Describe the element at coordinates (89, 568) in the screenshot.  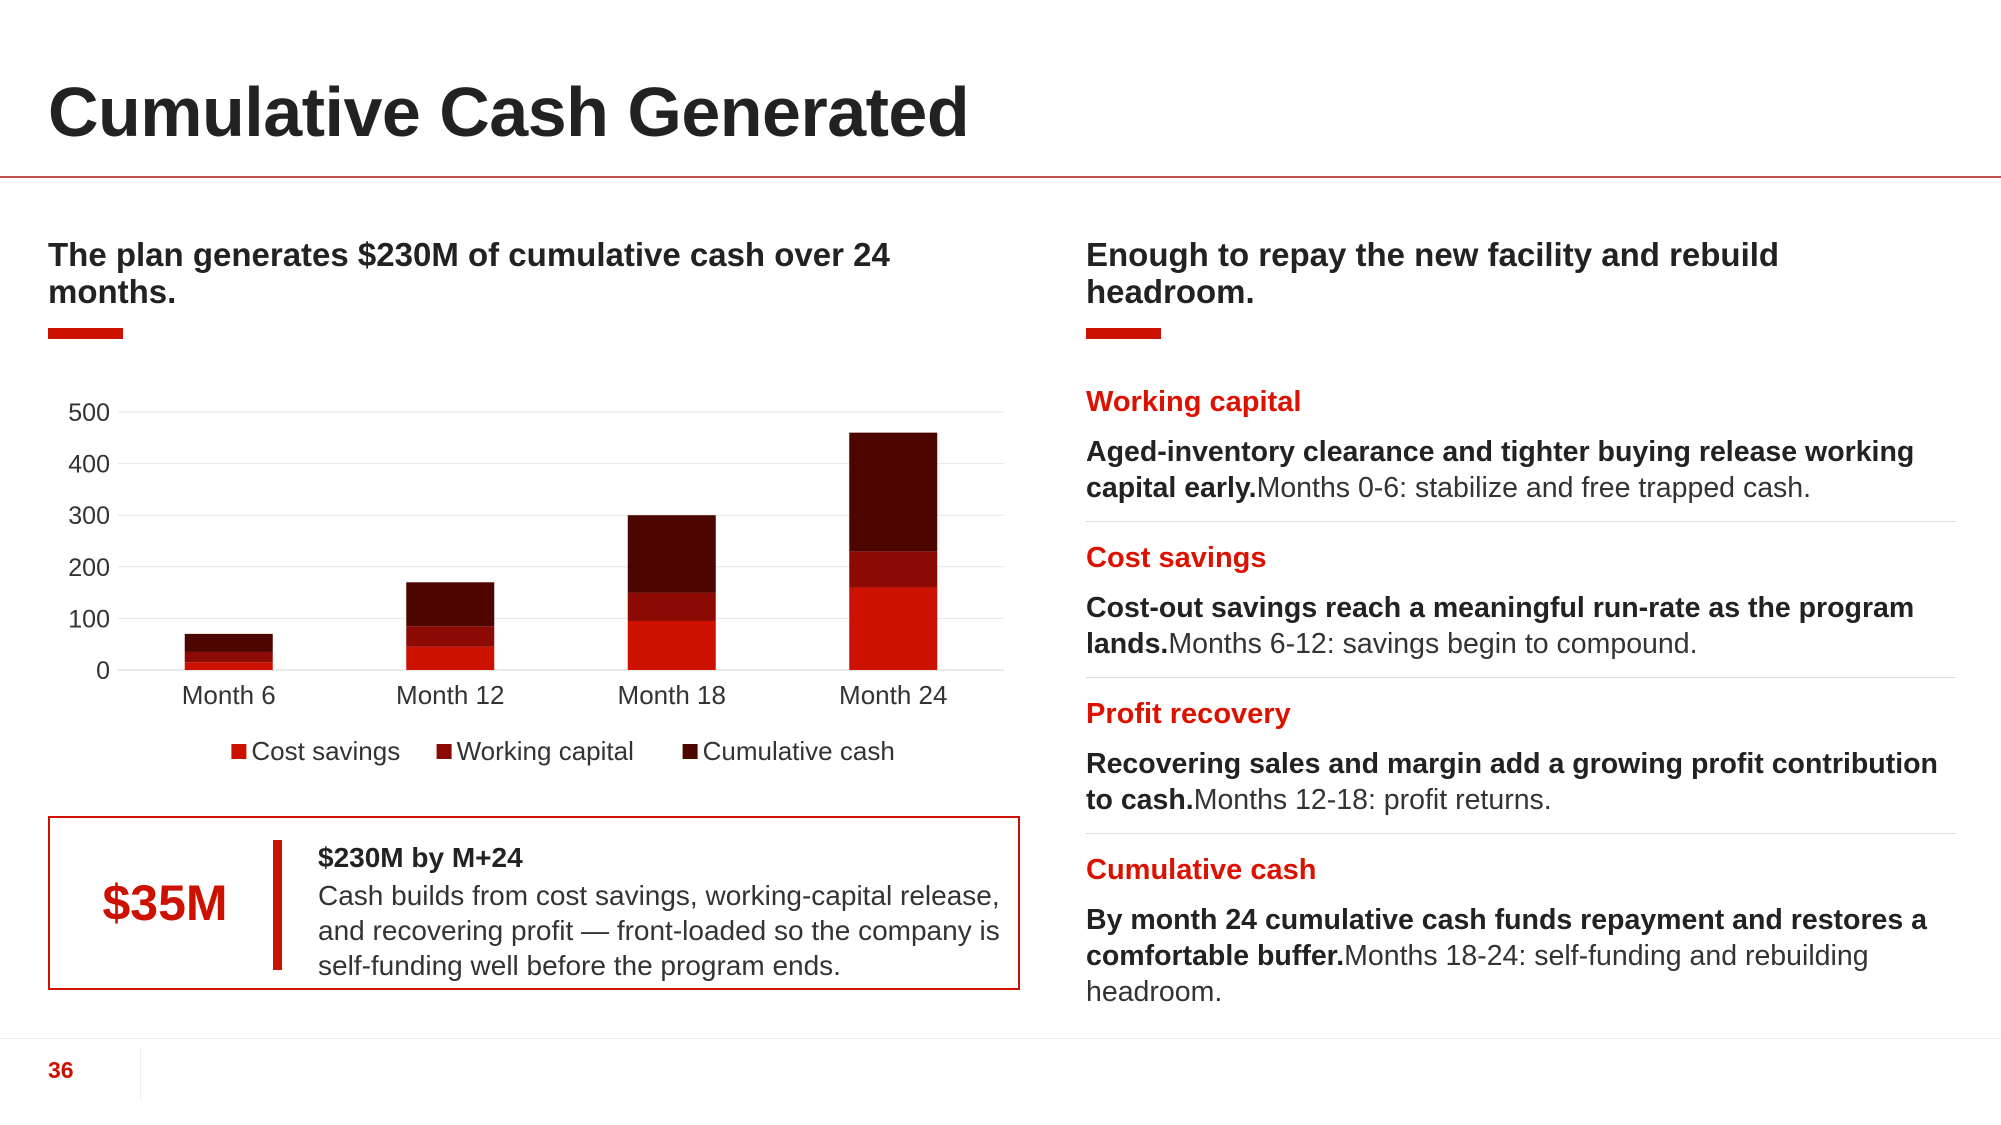
I see `y-tick-label: 200` at that location.